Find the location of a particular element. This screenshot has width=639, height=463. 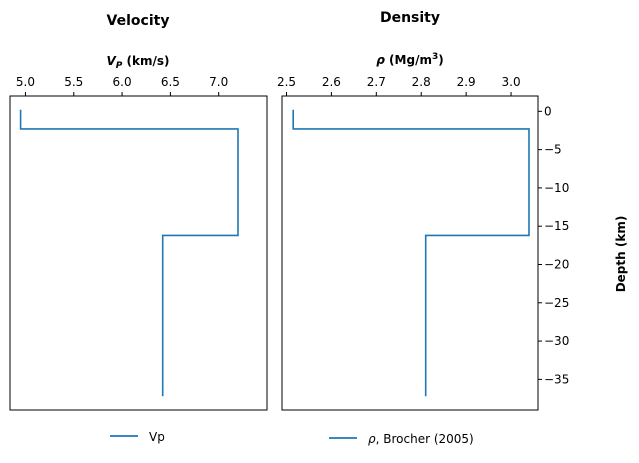

depth-y-tick-label: −20 is located at coordinates (556, 264).